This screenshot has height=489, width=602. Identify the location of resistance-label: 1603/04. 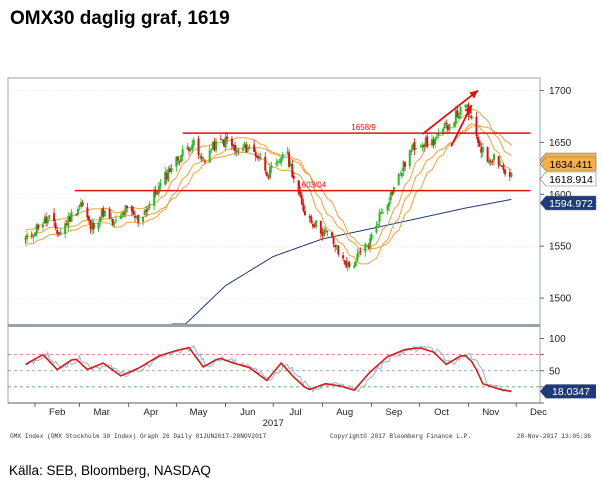
(311, 185).